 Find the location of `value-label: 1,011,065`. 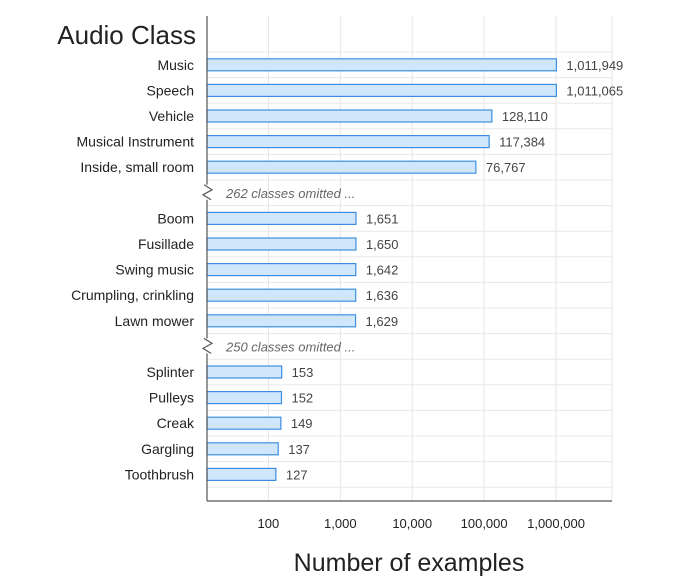

value-label: 1,011,065 is located at coordinates (594, 90).